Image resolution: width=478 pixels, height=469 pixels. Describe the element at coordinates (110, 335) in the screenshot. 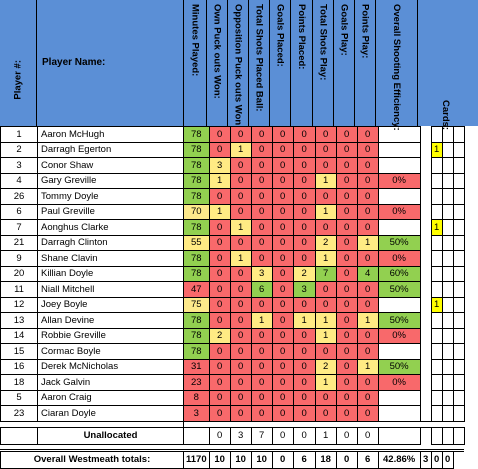

I see `player-name-cell: Robbie Greville` at that location.